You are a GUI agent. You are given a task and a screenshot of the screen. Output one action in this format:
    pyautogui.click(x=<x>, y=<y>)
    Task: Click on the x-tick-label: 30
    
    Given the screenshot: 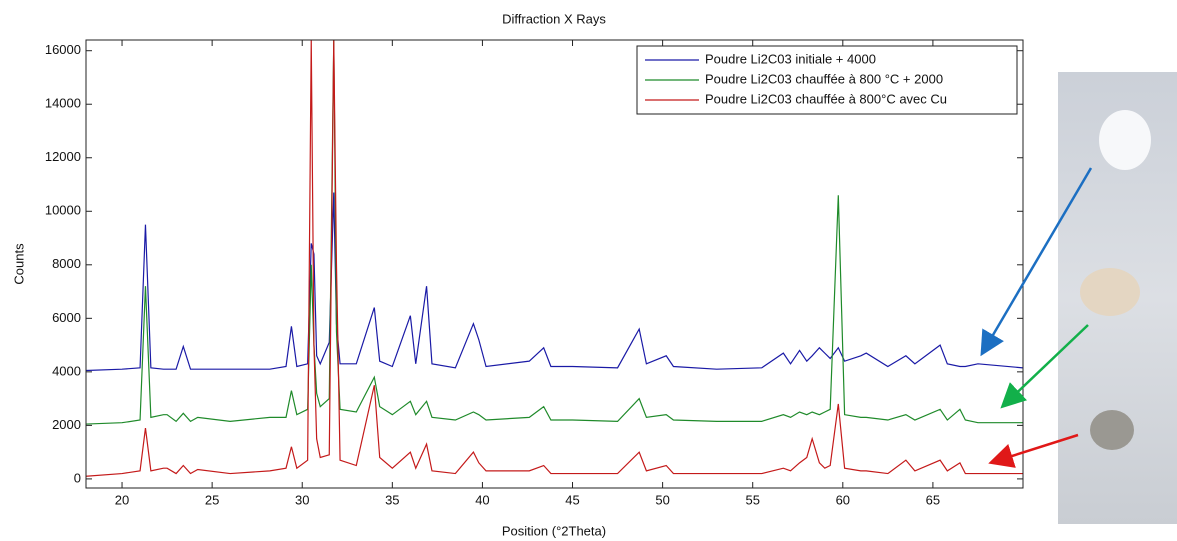 What is the action you would take?
    pyautogui.click(x=302, y=499)
    